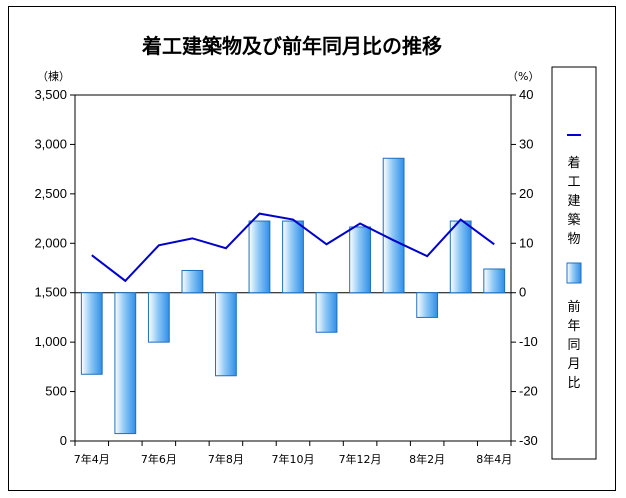  Describe the element at coordinates (50, 292) in the screenshot. I see `left-axis-tick-label: 1,500` at that location.